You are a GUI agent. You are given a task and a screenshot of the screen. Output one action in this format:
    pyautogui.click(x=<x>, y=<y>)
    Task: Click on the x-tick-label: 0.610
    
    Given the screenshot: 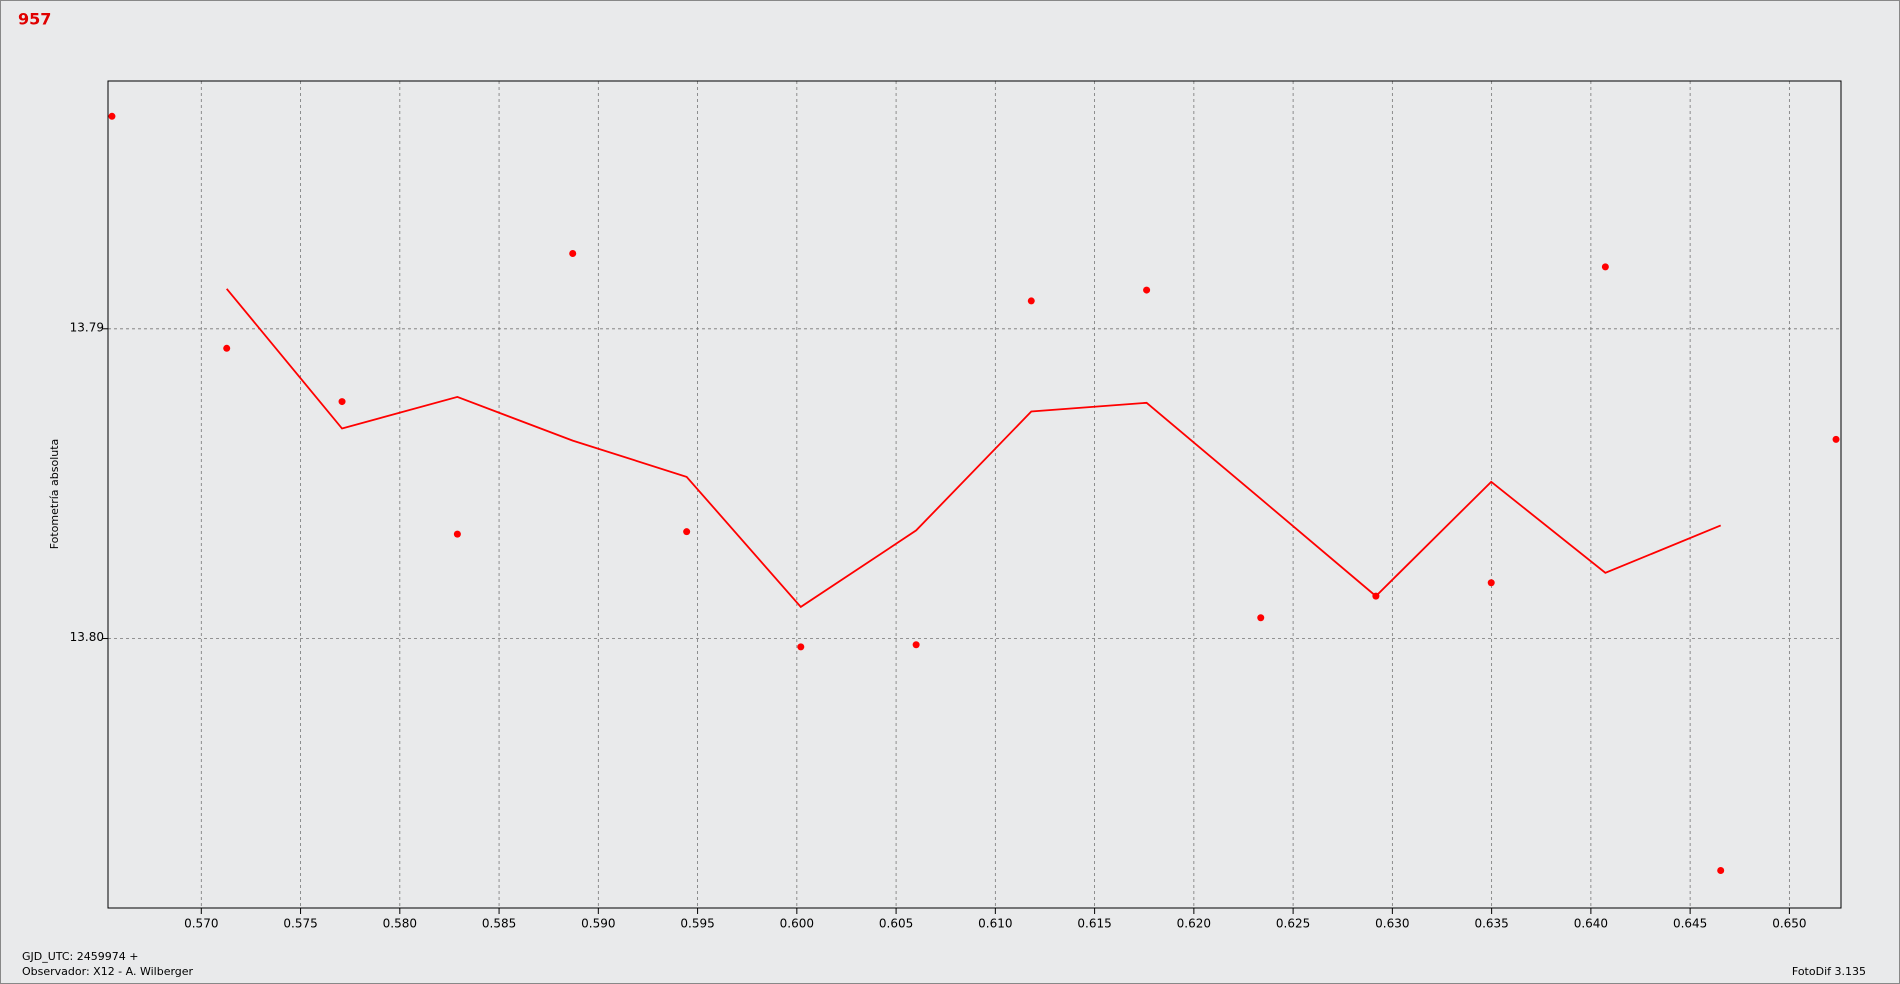 What is the action you would take?
    pyautogui.click(x=995, y=924)
    